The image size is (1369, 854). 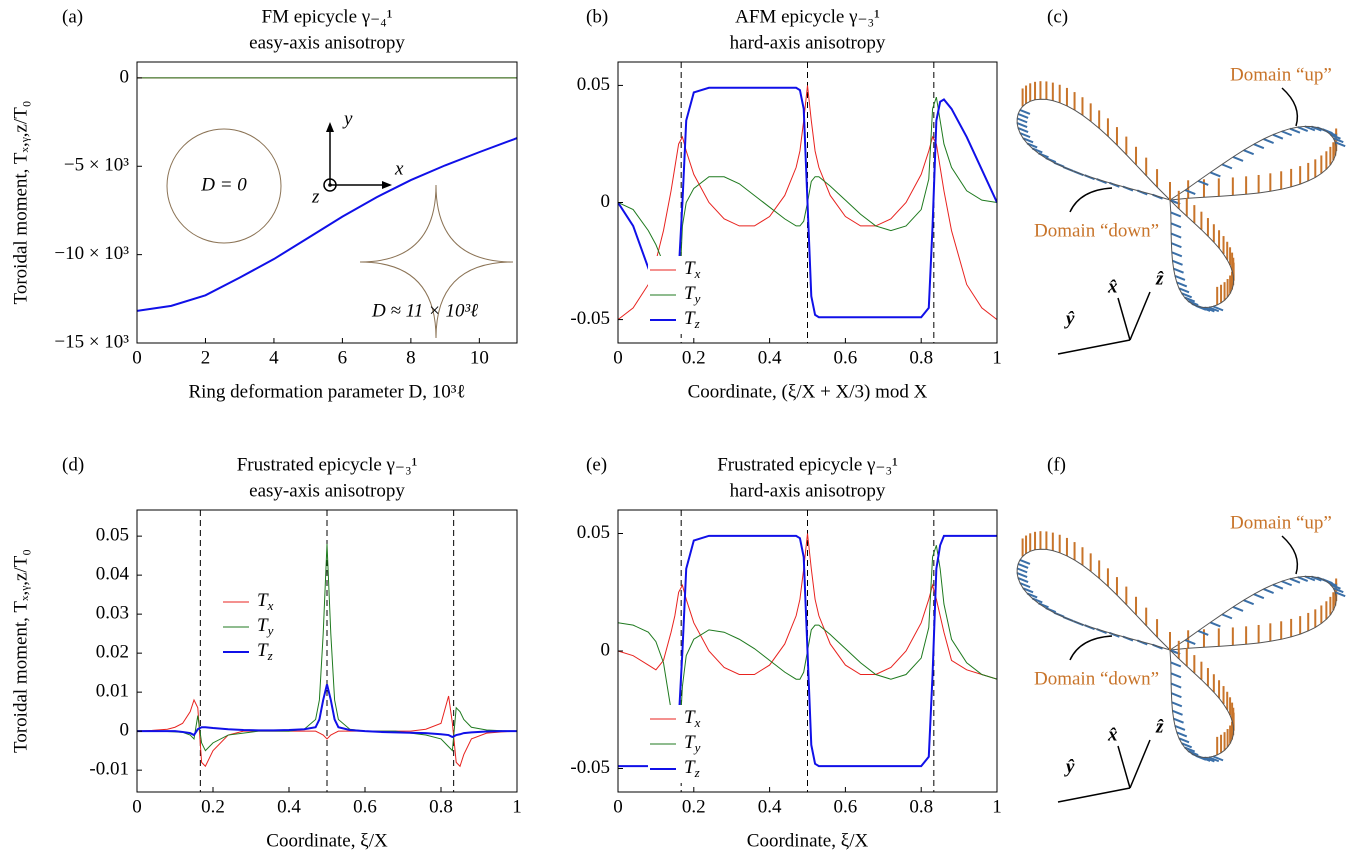 I want to click on y-tick-label: −10 × 10³, so click(x=91, y=253).